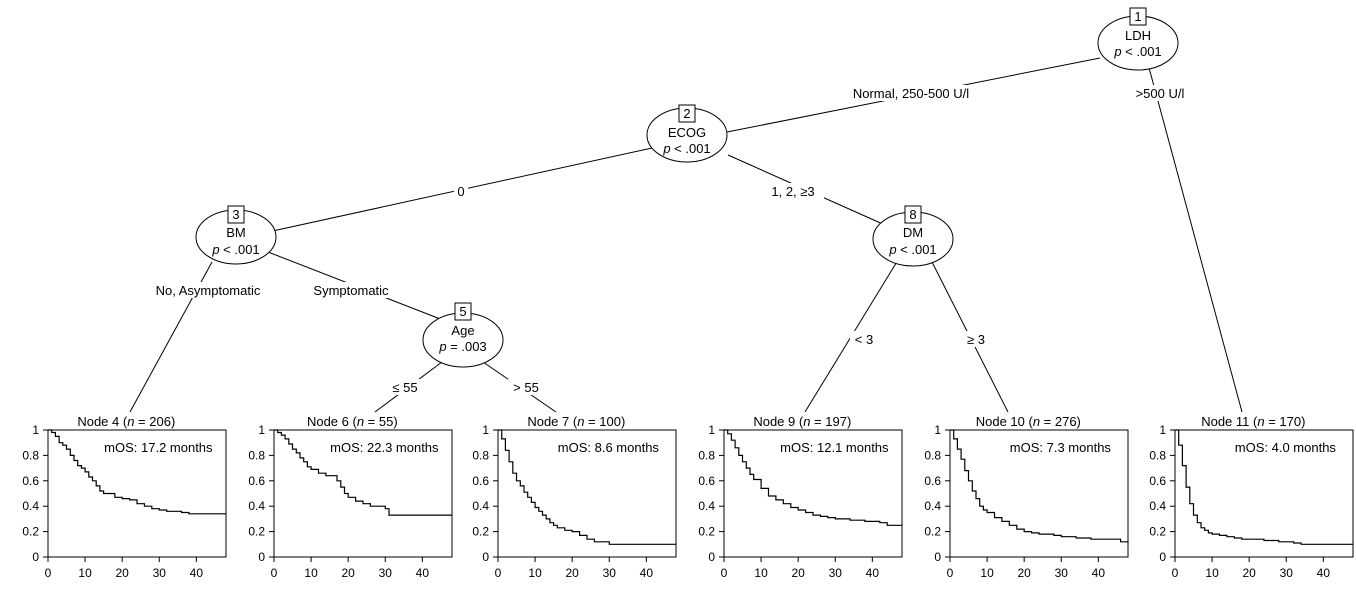 The width and height of the screenshot is (1356, 593). Describe the element at coordinates (911, 93) in the screenshot. I see `edge-label-ldh-normal: Normal, 250-500 U/l` at that location.